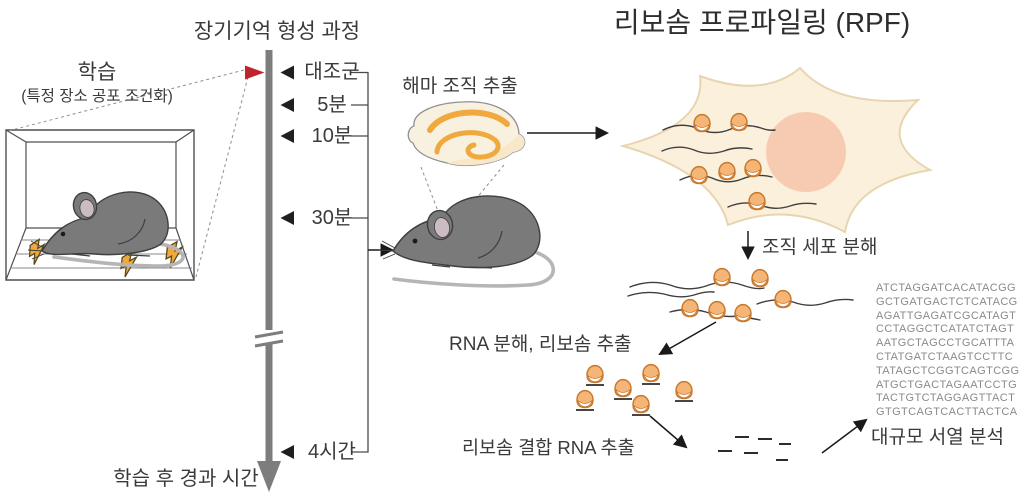 Image resolution: width=1024 pixels, height=501 pixels. What do you see at coordinates (945, 343) in the screenshot?
I see `sequence-line: AATGCTAGCCTGCATTTA` at bounding box center [945, 343].